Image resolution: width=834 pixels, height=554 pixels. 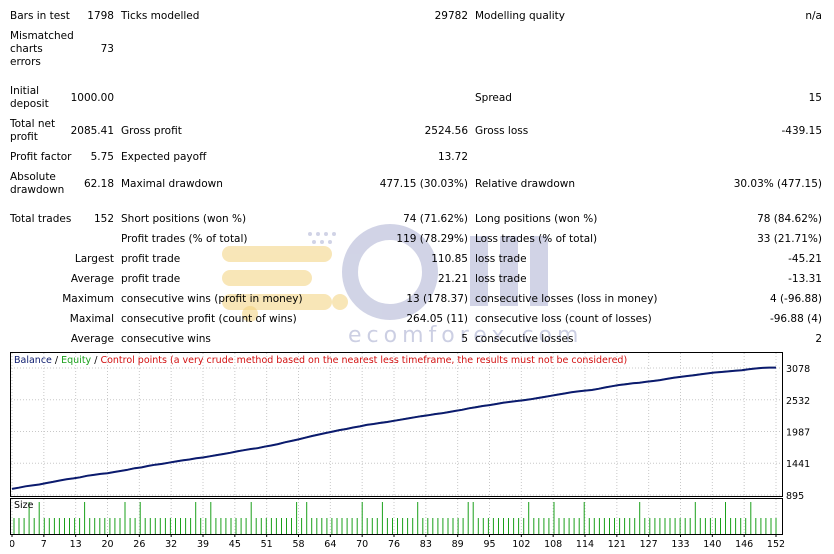 I want to click on profit-factor-value: 5.75, so click(x=102, y=157).